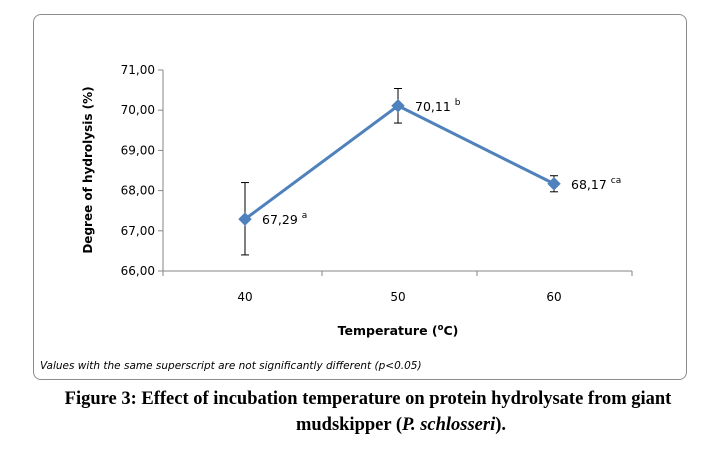 This screenshot has height=451, width=712. What do you see at coordinates (244, 297) in the screenshot?
I see `x-tick-label: 40` at bounding box center [244, 297].